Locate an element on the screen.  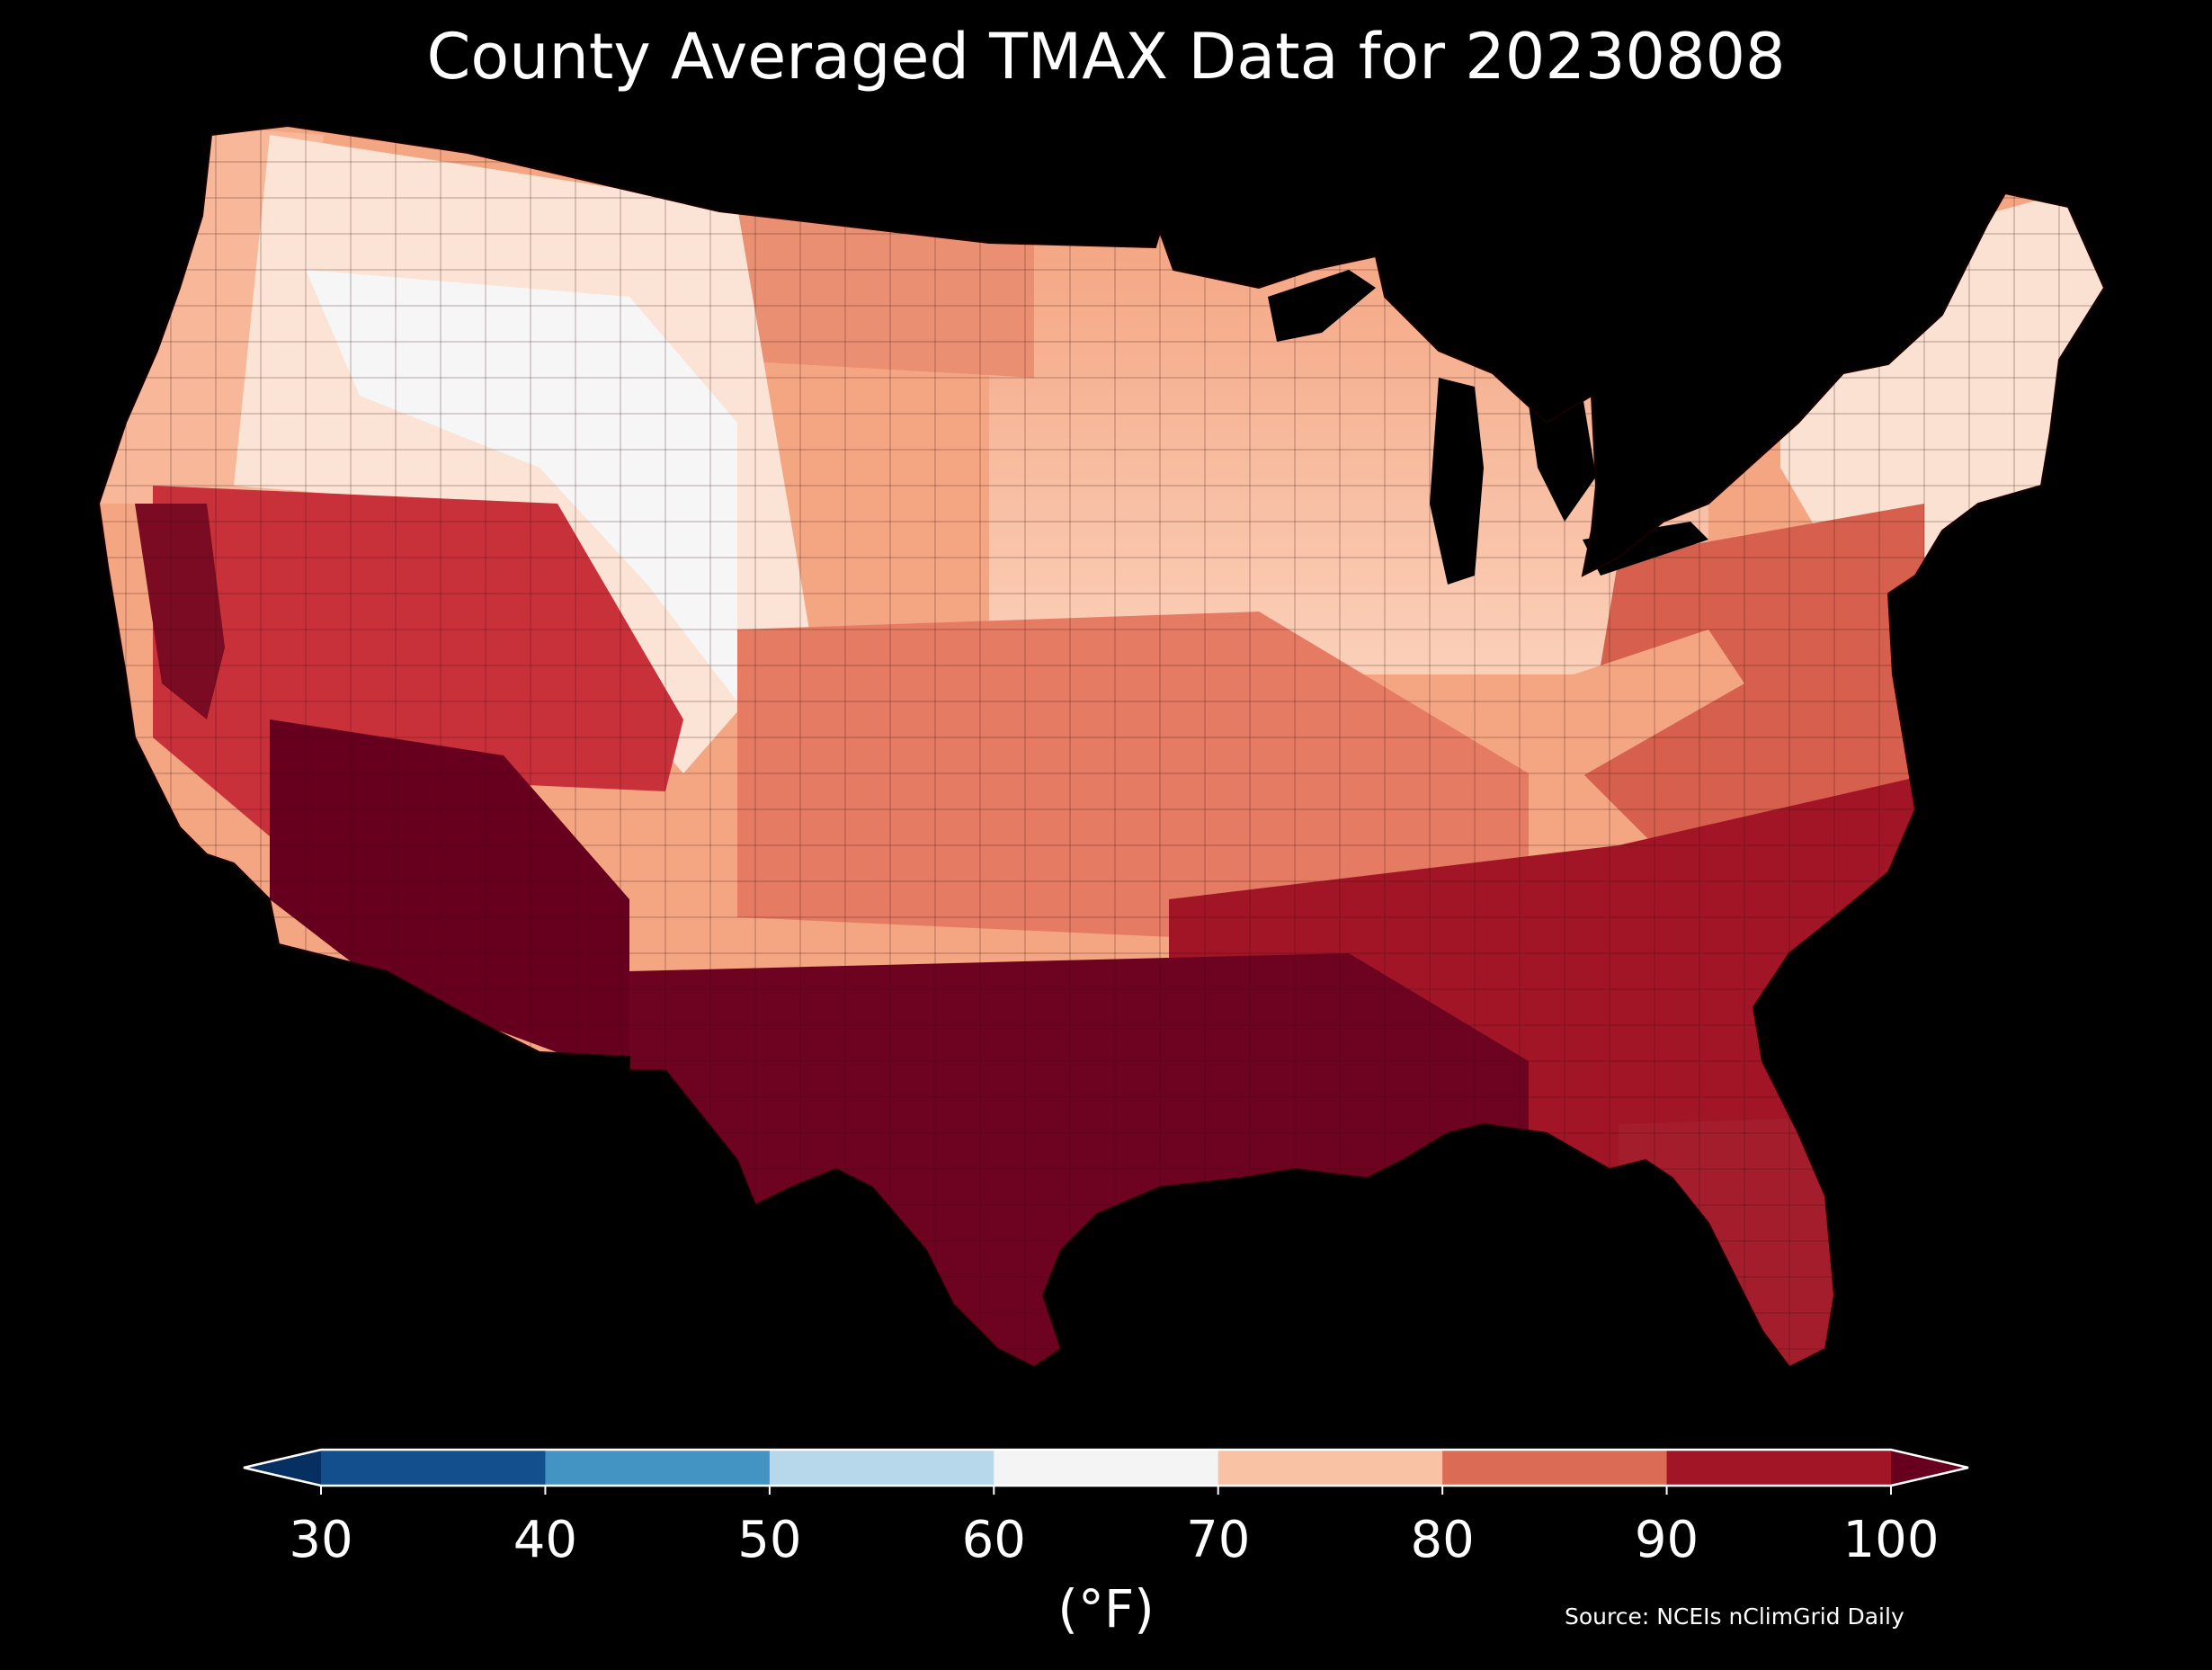
region-central-plains is located at coordinates (1133, 782).